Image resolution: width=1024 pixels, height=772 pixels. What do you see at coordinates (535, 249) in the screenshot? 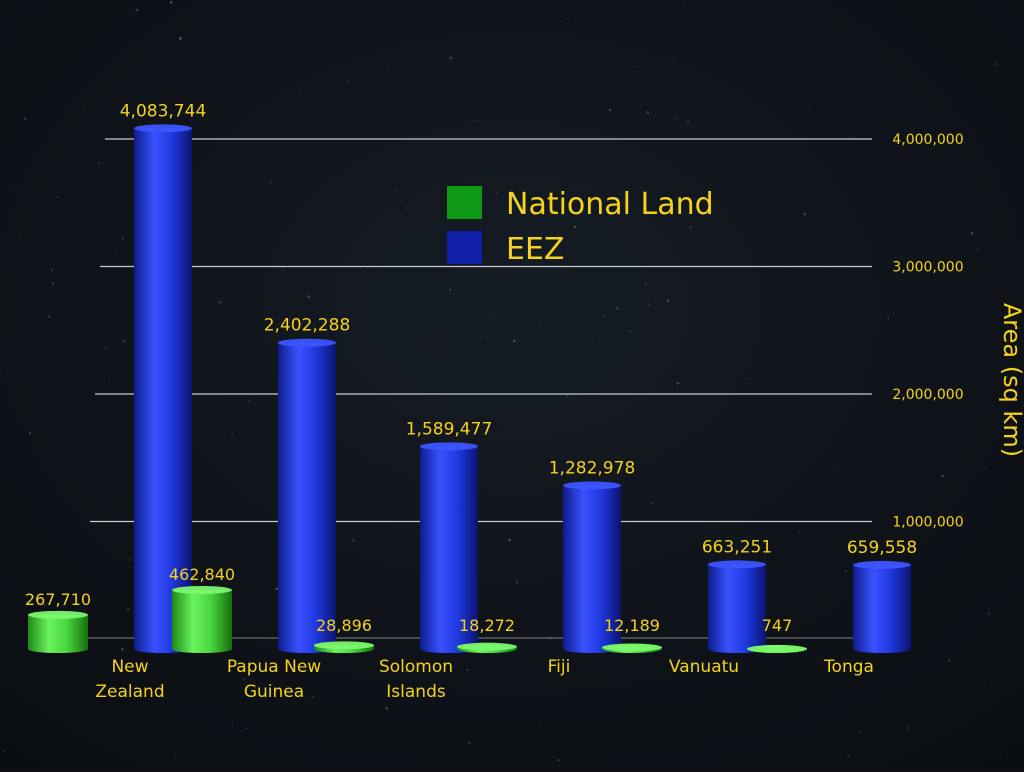
I see `legend-label: EEZ` at bounding box center [535, 249].